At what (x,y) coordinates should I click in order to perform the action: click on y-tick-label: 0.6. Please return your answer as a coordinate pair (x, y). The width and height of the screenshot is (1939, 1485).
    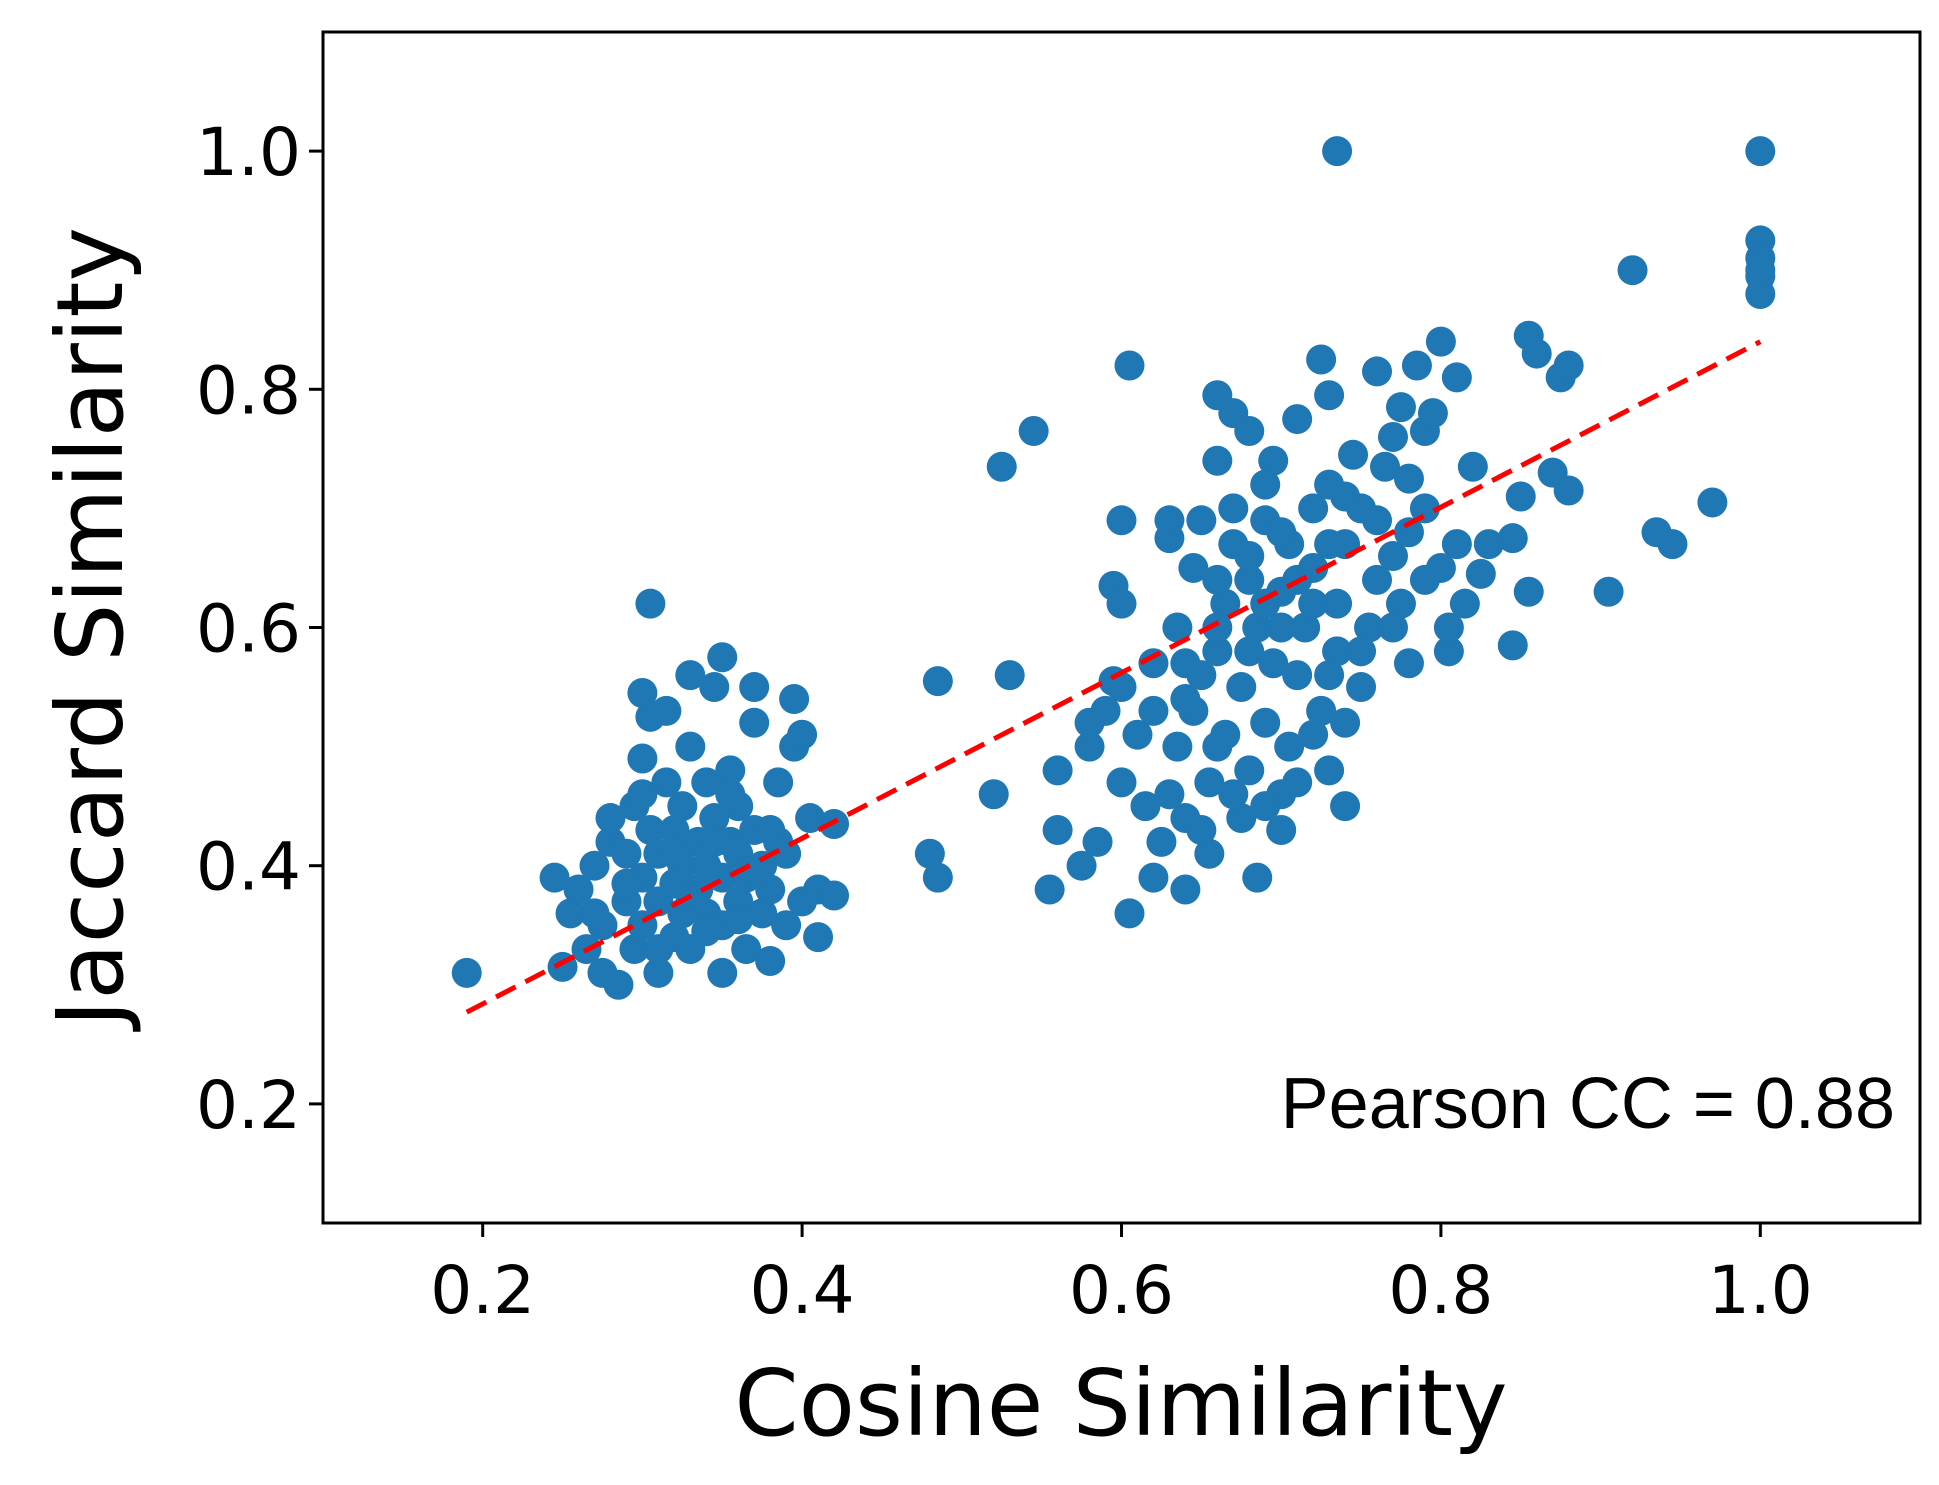
    Looking at the image, I should click on (248, 629).